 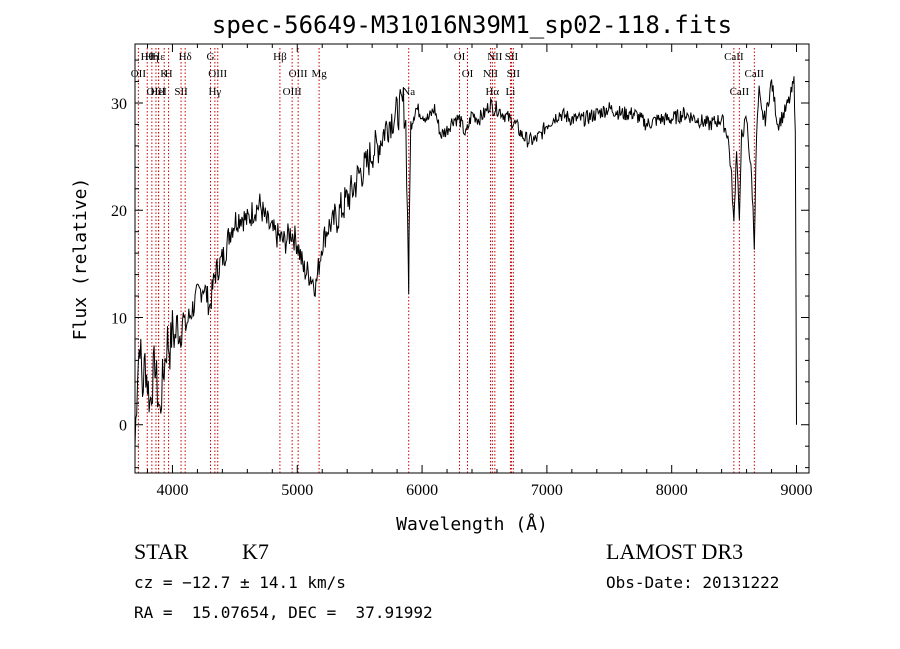 I want to click on emission-line-label: H, so click(x=169, y=74).